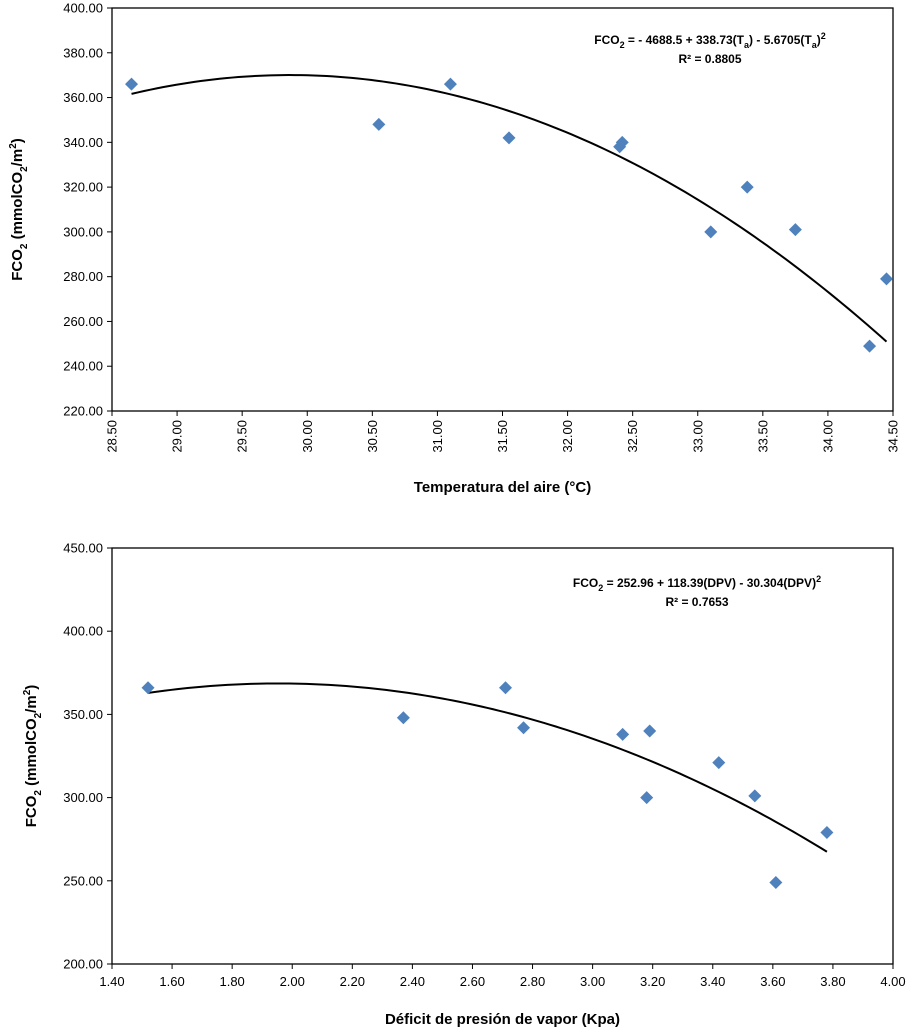 The width and height of the screenshot is (912, 1034). I want to click on x-tick-label: 2.80, so click(532, 981).